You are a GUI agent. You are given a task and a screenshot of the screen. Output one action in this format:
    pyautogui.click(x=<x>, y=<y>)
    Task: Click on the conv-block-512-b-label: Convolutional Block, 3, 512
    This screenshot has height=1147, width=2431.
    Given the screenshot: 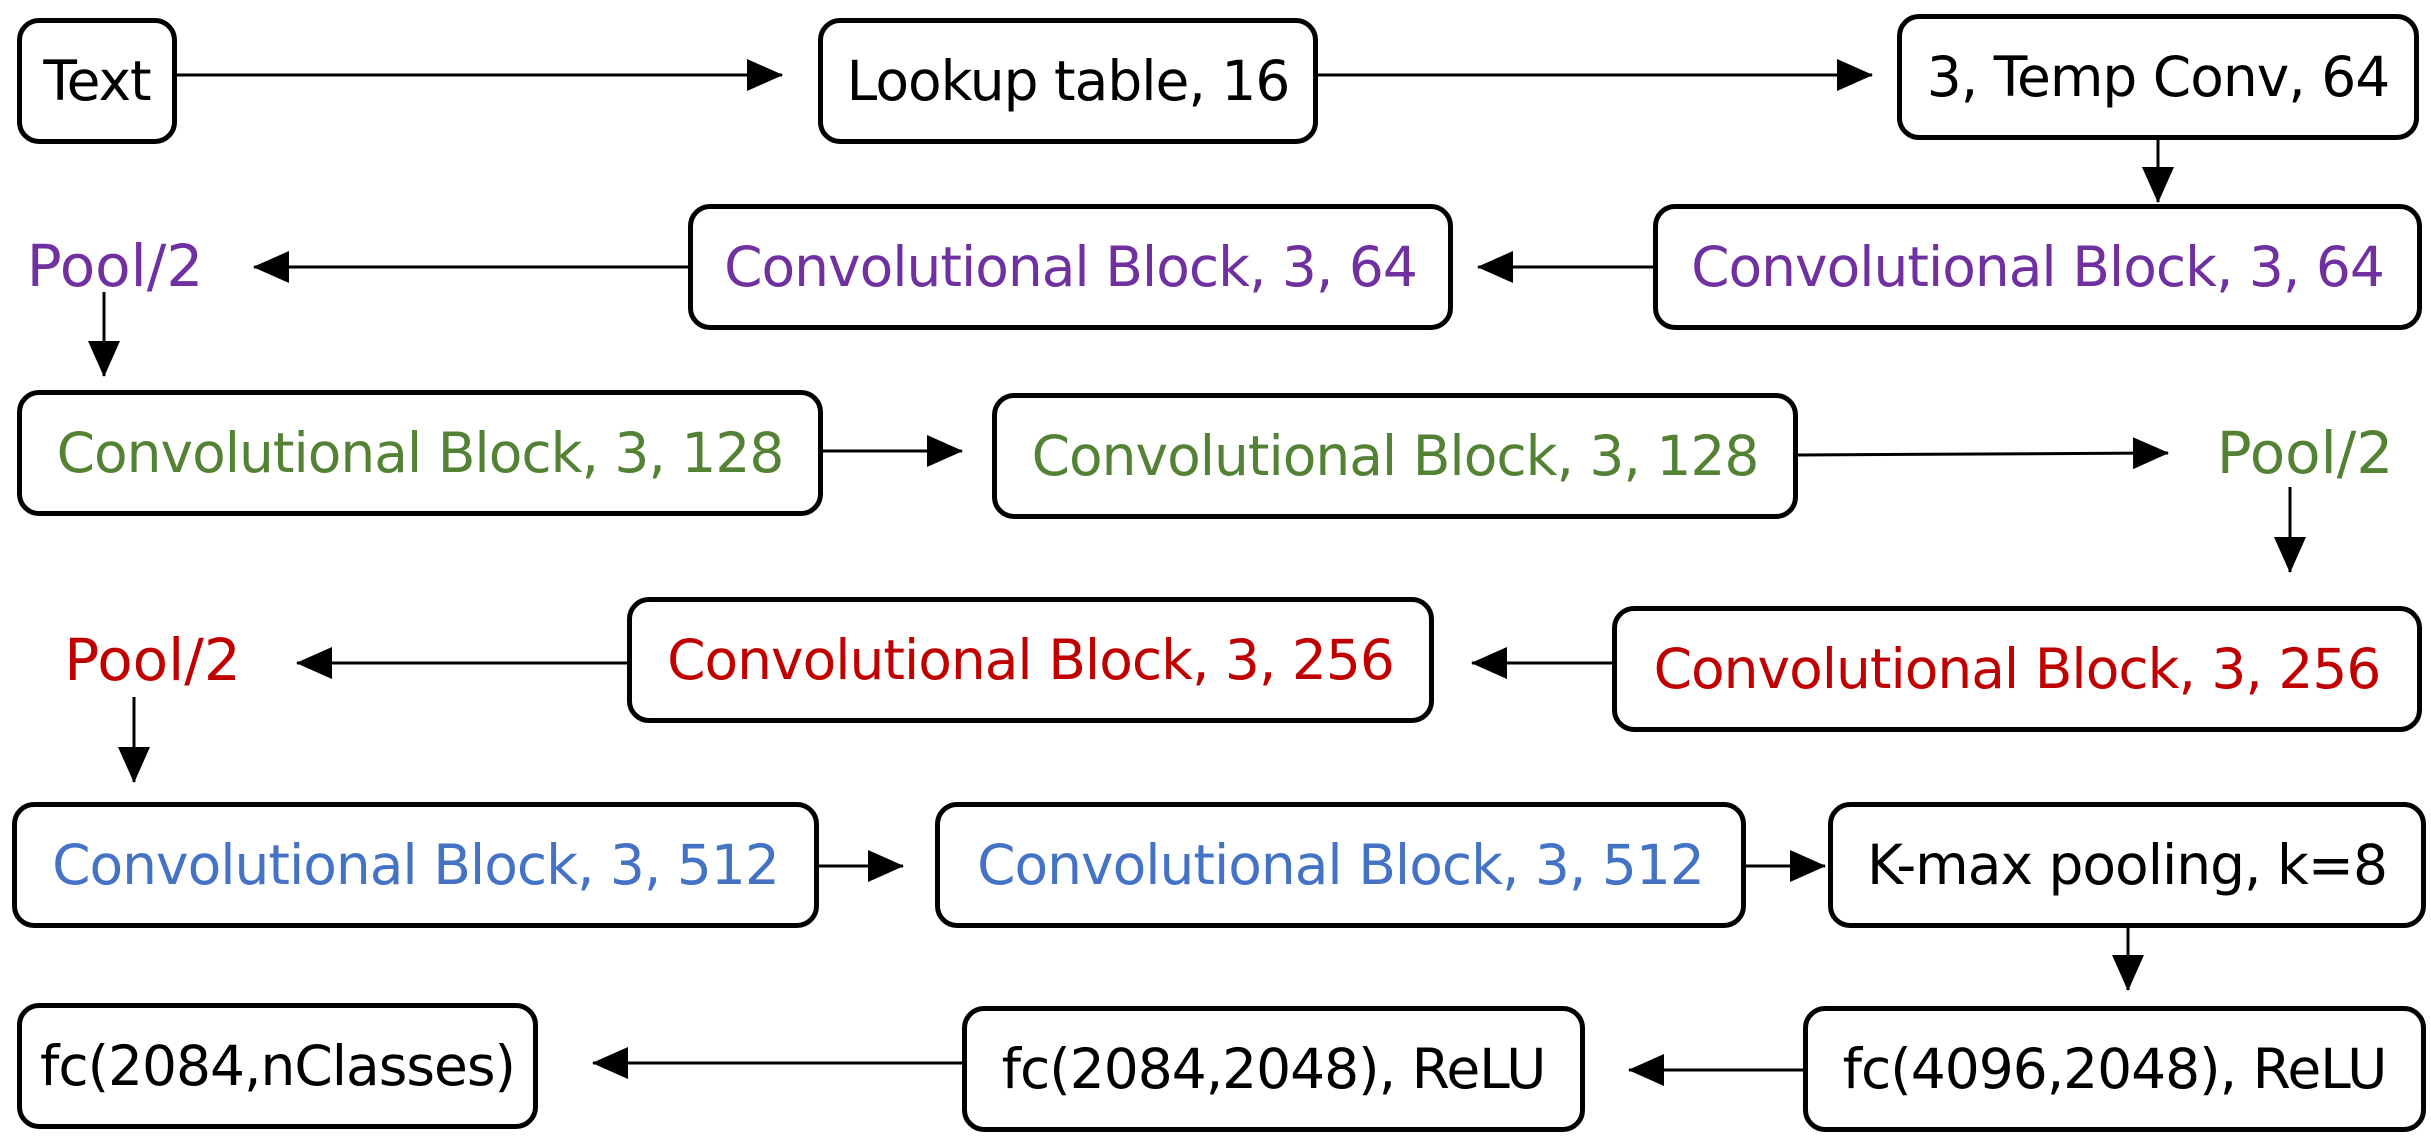 What is the action you would take?
    pyautogui.click(x=1341, y=865)
    